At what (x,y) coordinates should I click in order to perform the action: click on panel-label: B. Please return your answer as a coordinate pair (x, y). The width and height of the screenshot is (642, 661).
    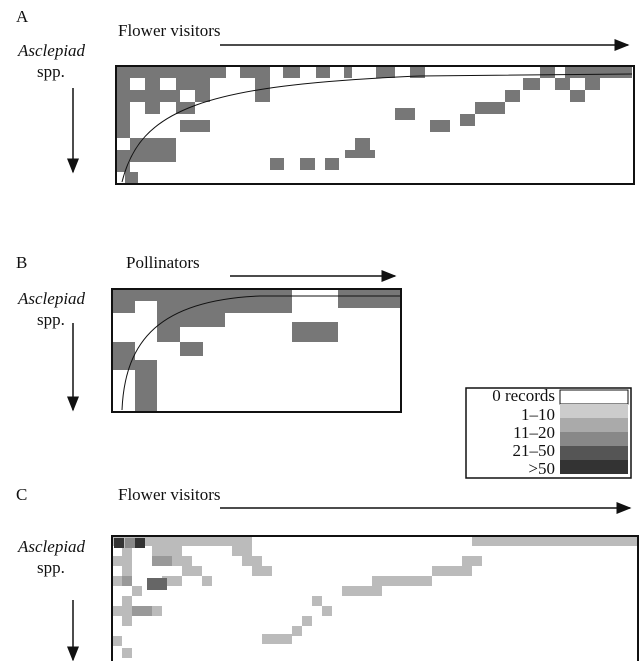
    Looking at the image, I should click on (21, 262).